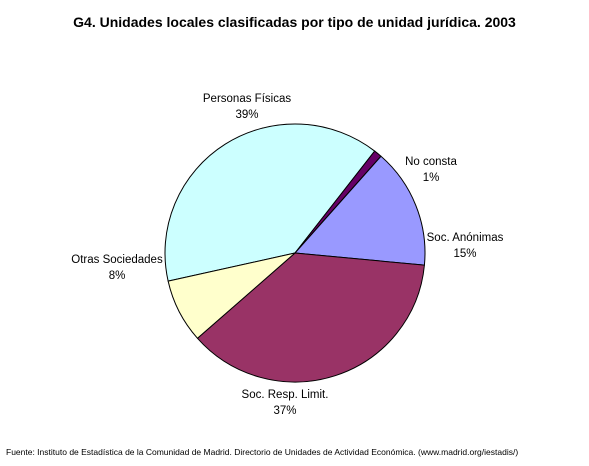 The height and width of the screenshot is (466, 589). Describe the element at coordinates (360, 210) in the screenshot. I see `pie-slice-soc-anonimas` at that location.